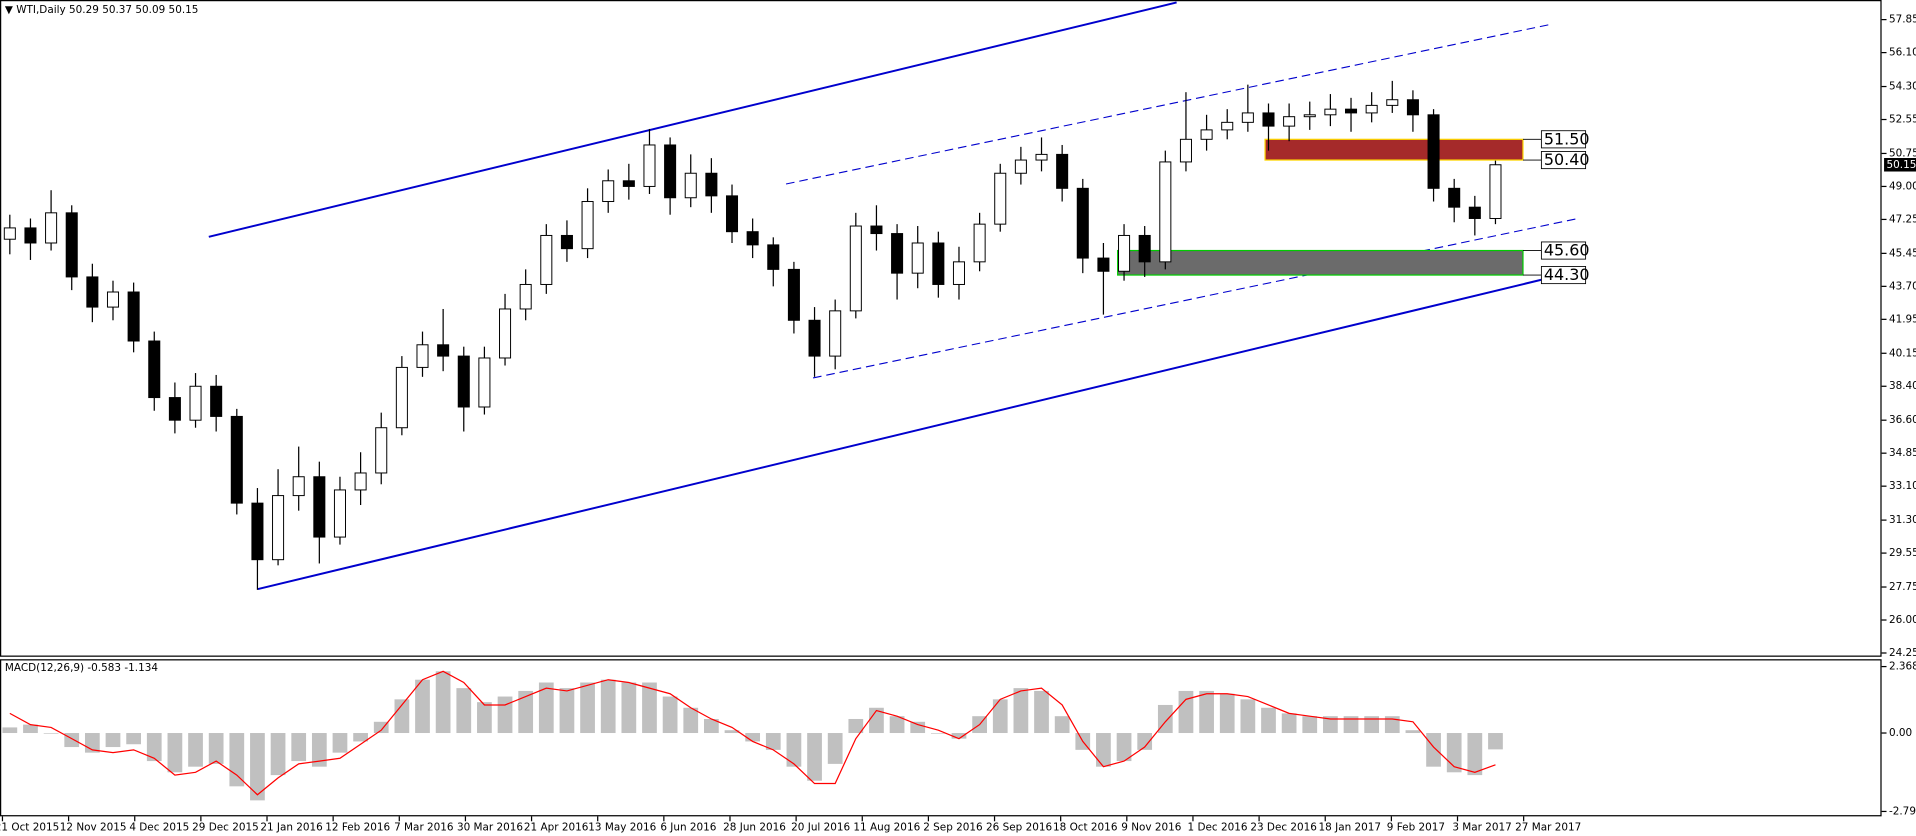 Image resolution: width=1916 pixels, height=836 pixels. Describe the element at coordinates (1283, 827) in the screenshot. I see `x-tick-label: 23 Dec 2016` at that location.